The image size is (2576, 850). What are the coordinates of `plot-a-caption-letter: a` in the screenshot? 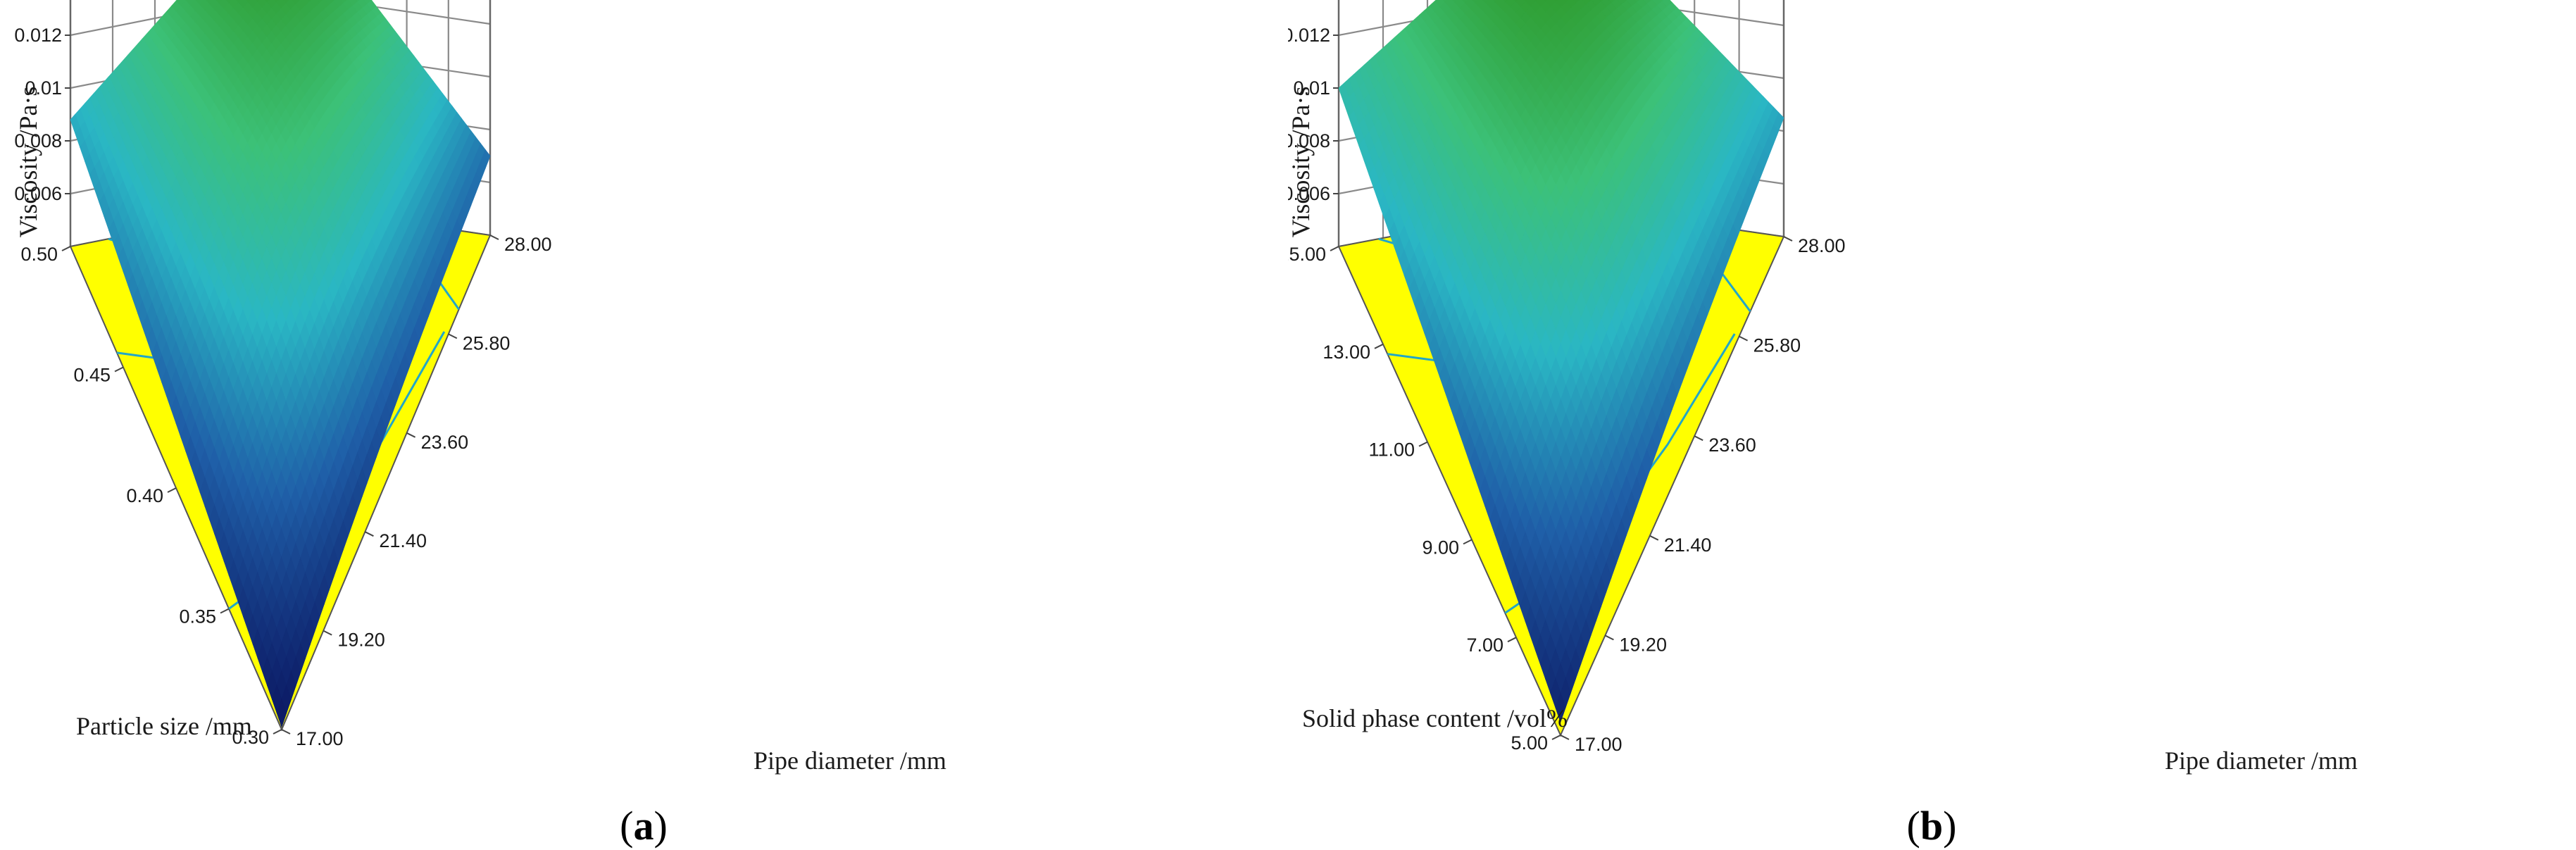 It's located at (644, 826).